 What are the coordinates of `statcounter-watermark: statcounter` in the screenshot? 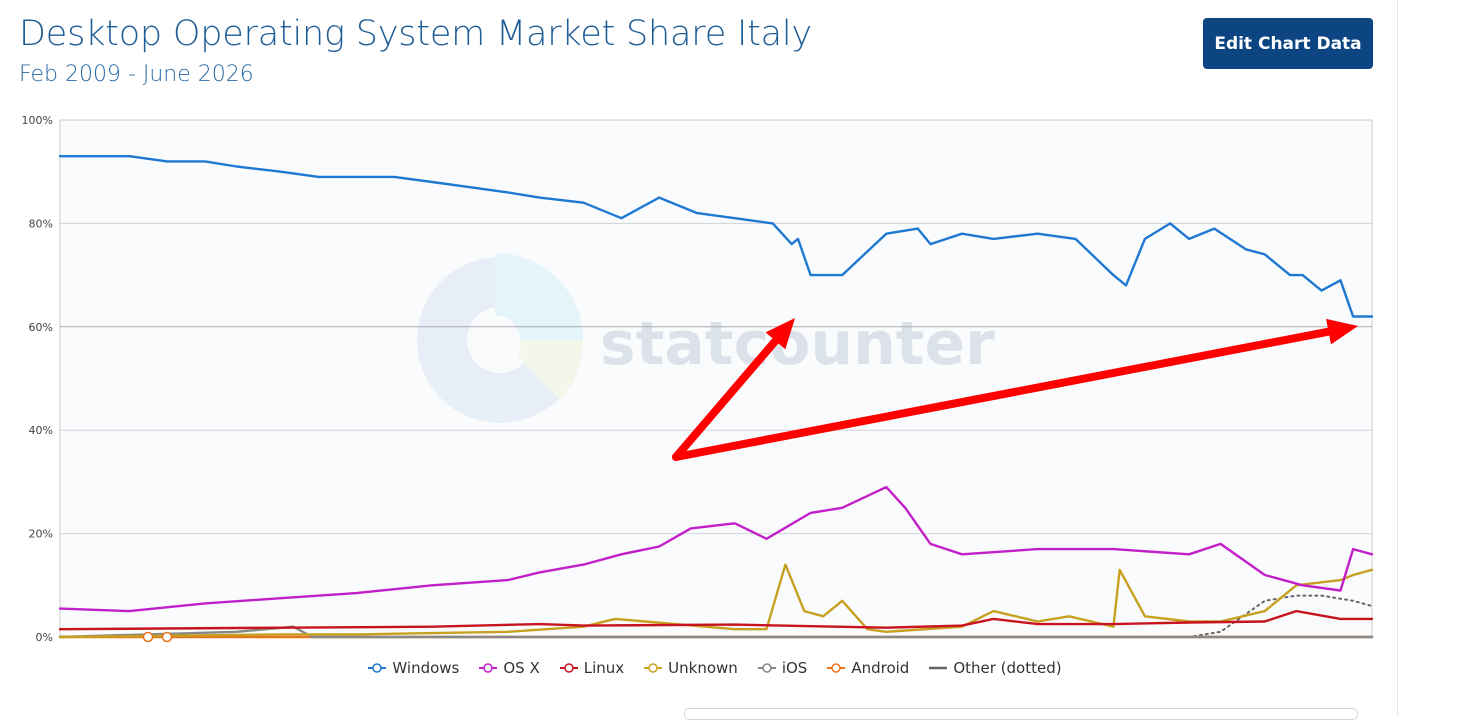 It's located at (706, 337).